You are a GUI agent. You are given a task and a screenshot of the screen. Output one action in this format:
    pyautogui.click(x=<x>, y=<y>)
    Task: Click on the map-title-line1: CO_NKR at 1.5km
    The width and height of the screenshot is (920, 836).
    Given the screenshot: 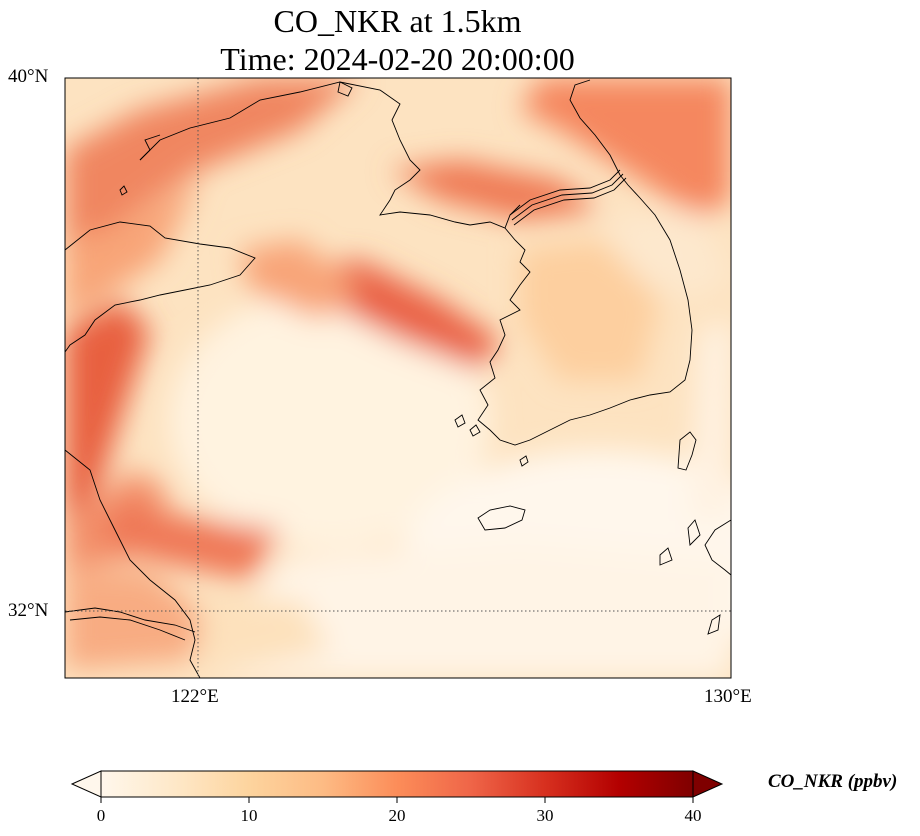 What is the action you would take?
    pyautogui.click(x=397, y=21)
    